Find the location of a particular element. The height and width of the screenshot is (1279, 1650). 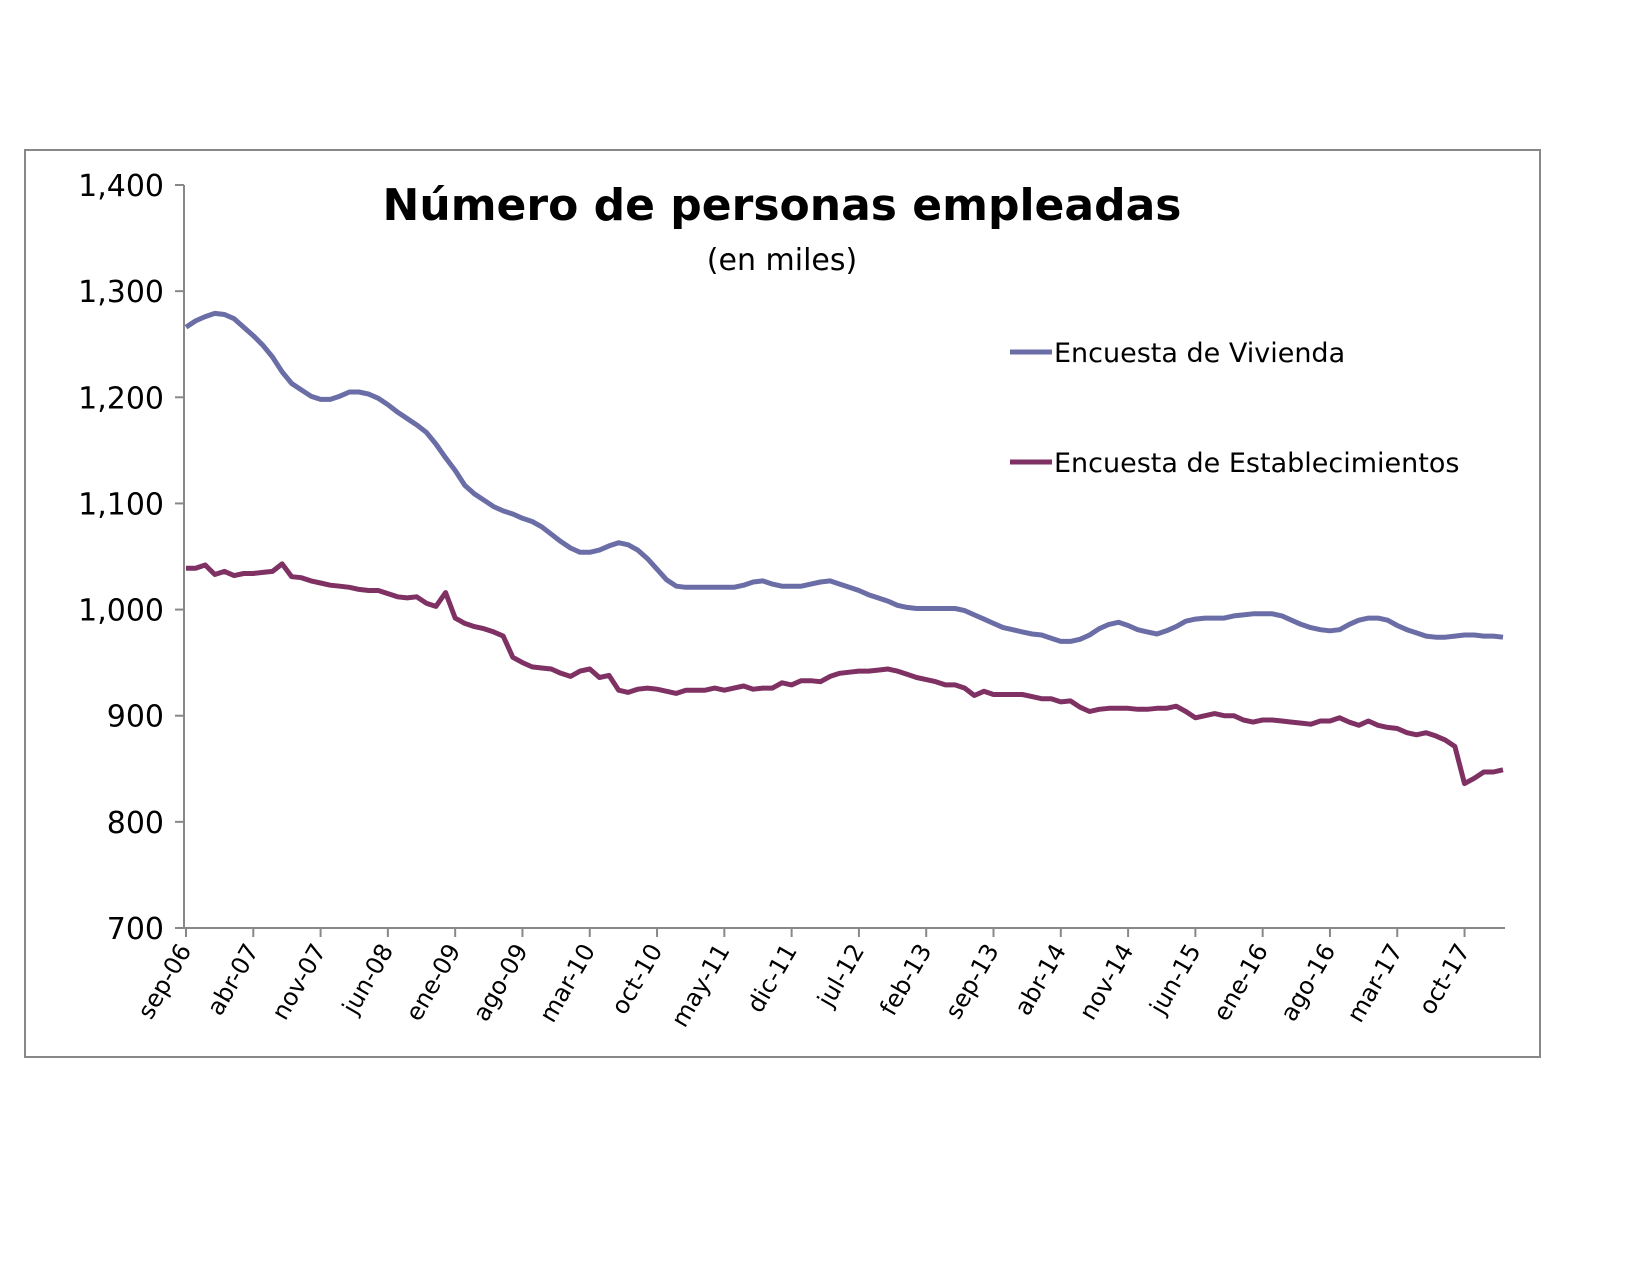

x-tick-label: ene-09 is located at coordinates (433, 982).